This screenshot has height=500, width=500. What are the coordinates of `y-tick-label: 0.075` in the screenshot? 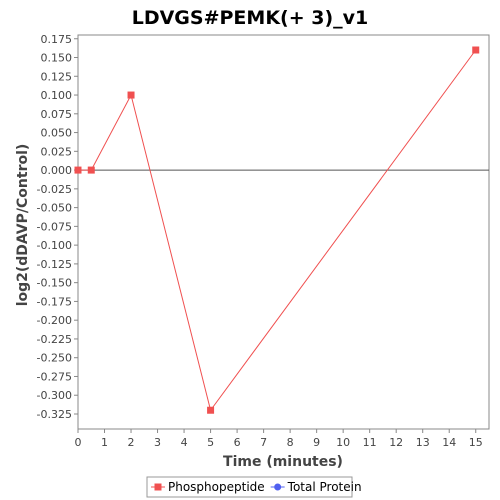 It's located at (57, 114).